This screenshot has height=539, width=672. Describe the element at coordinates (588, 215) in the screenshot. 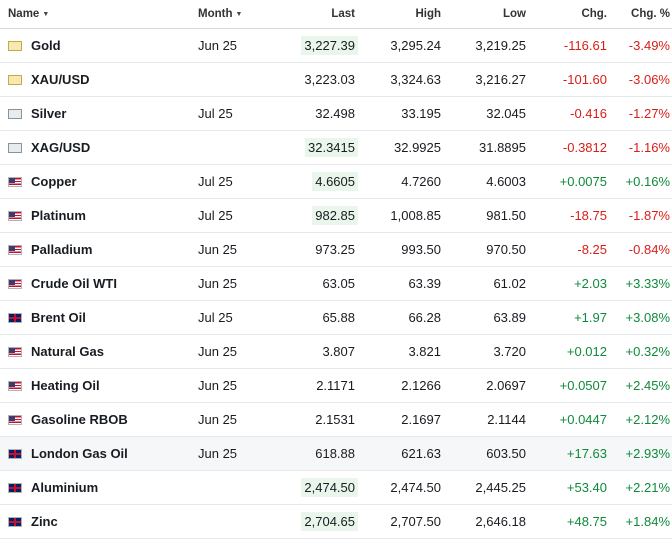

I see `change-cell: -18.75` at that location.